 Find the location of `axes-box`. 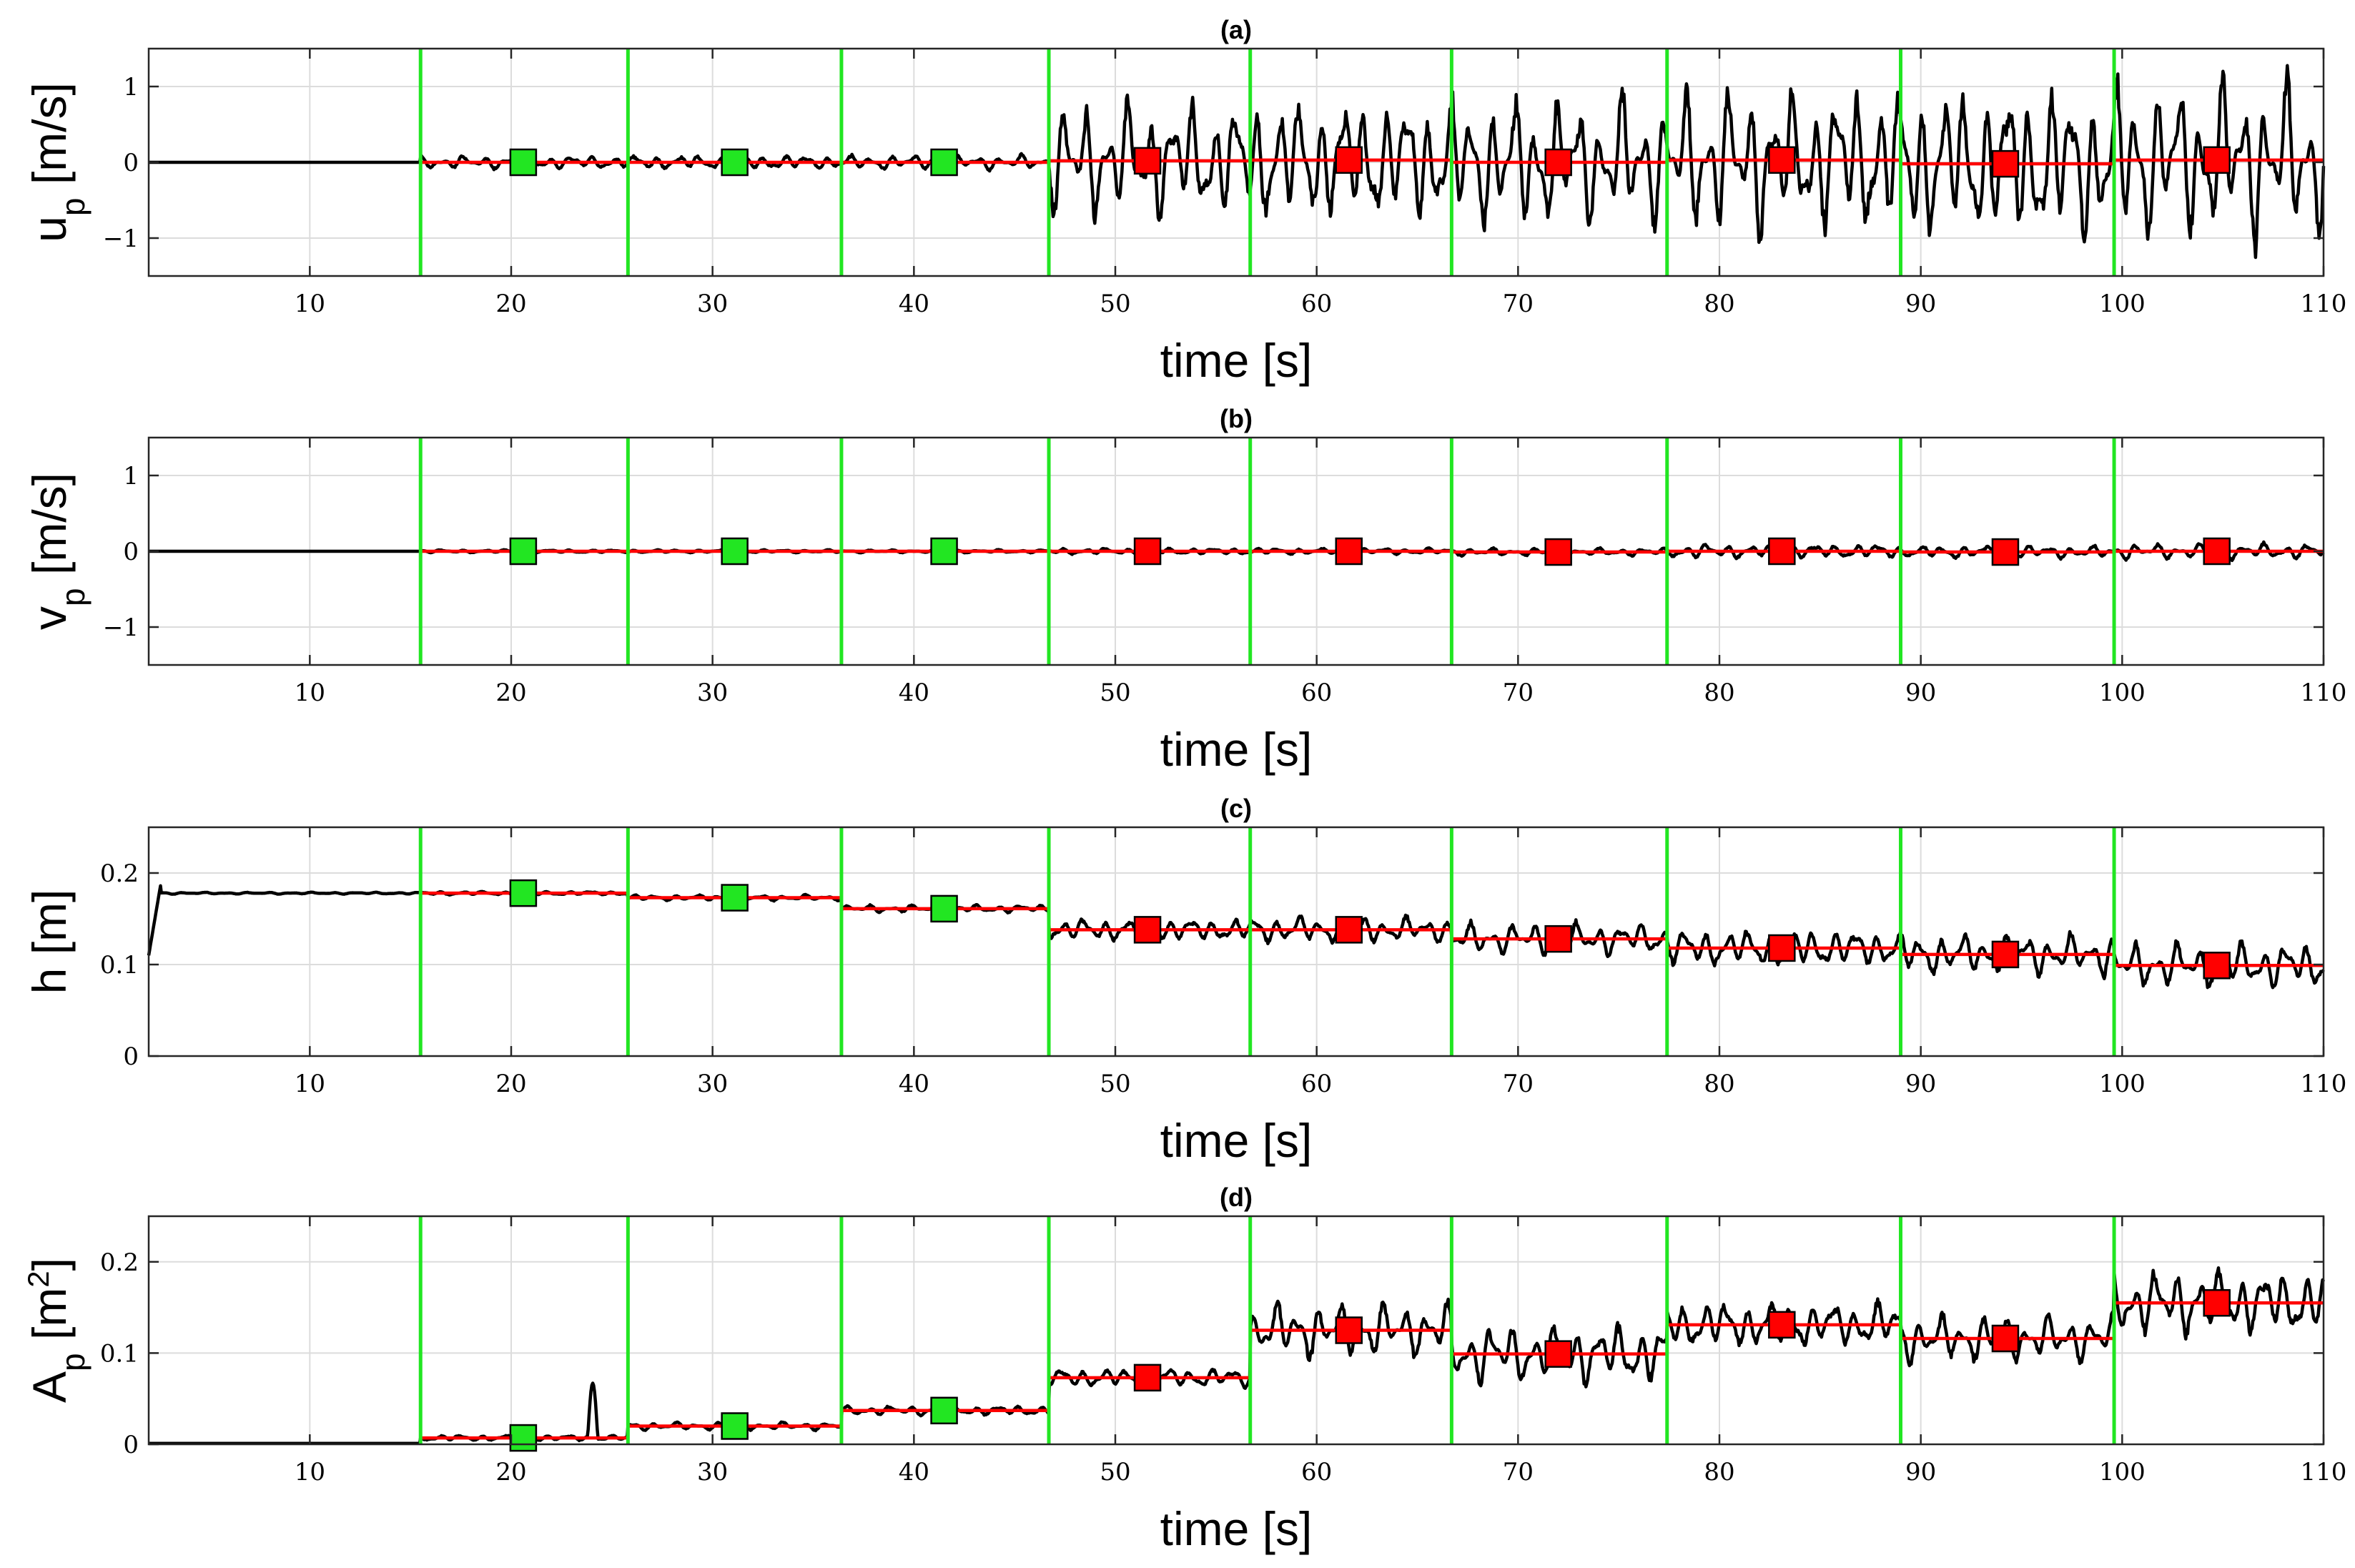

axes-box is located at coordinates (1236, 1330).